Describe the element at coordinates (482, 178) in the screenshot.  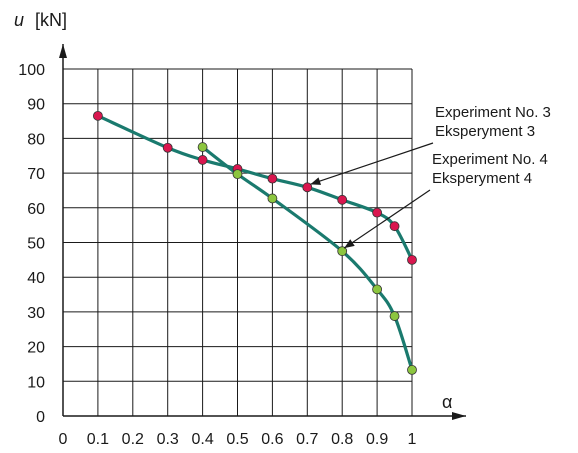
I see `annotation-line2: Eksperyment 4` at that location.